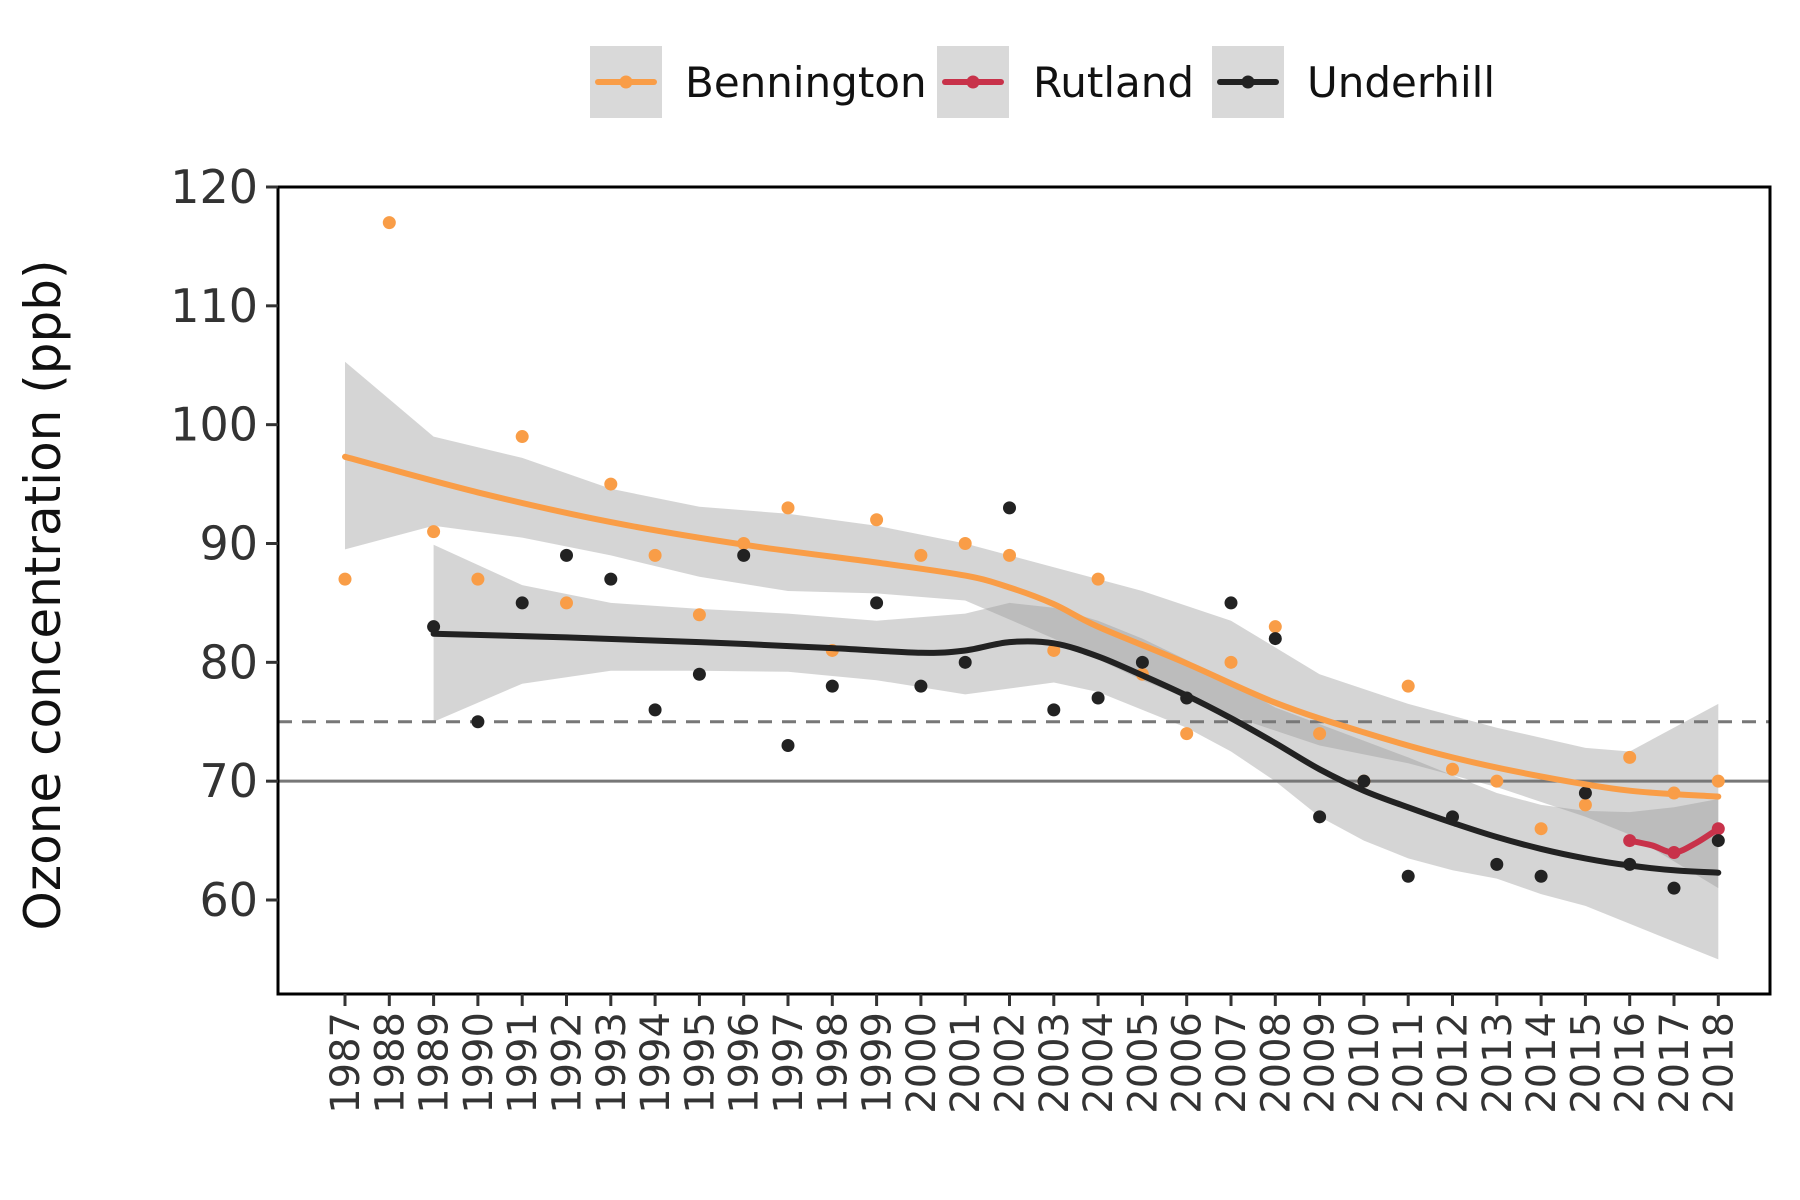 This screenshot has width=1800, height=1200. Describe the element at coordinates (921, 686) in the screenshot. I see `underhill-point-2000` at that location.